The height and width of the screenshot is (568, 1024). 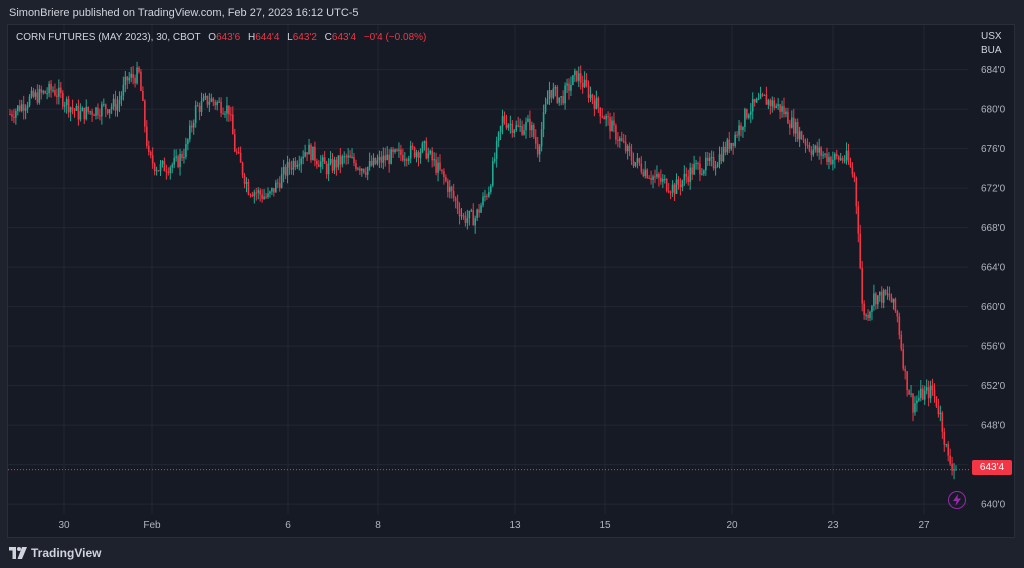 I want to click on x-tick-label: 27, so click(x=924, y=525).